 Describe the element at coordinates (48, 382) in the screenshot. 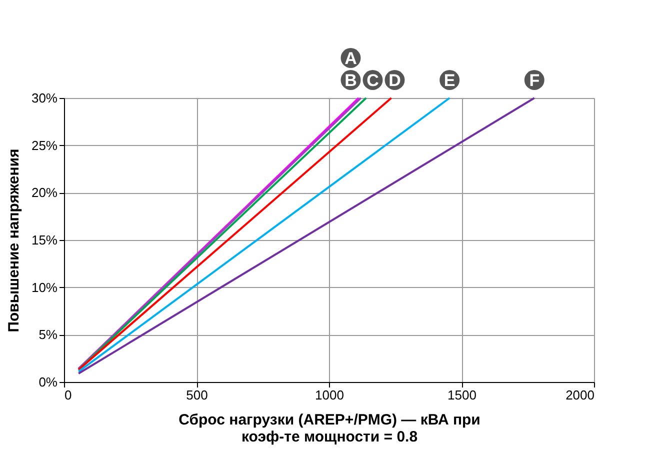

I see `y-tick-label: 0%` at that location.